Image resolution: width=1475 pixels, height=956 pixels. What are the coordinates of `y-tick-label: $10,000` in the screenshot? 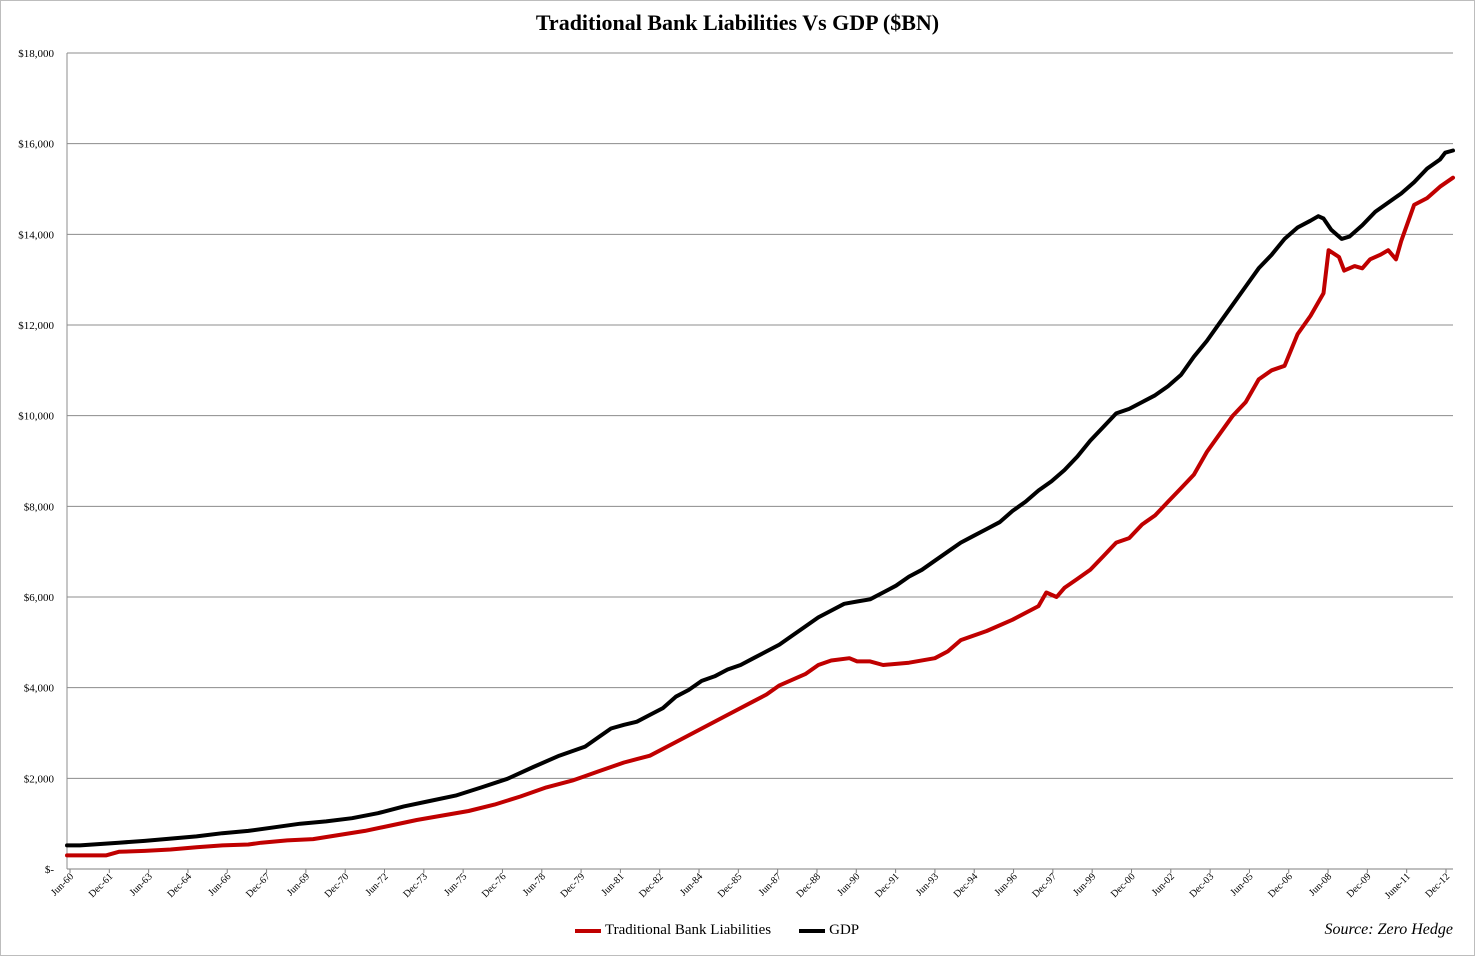 It's located at (36, 417).